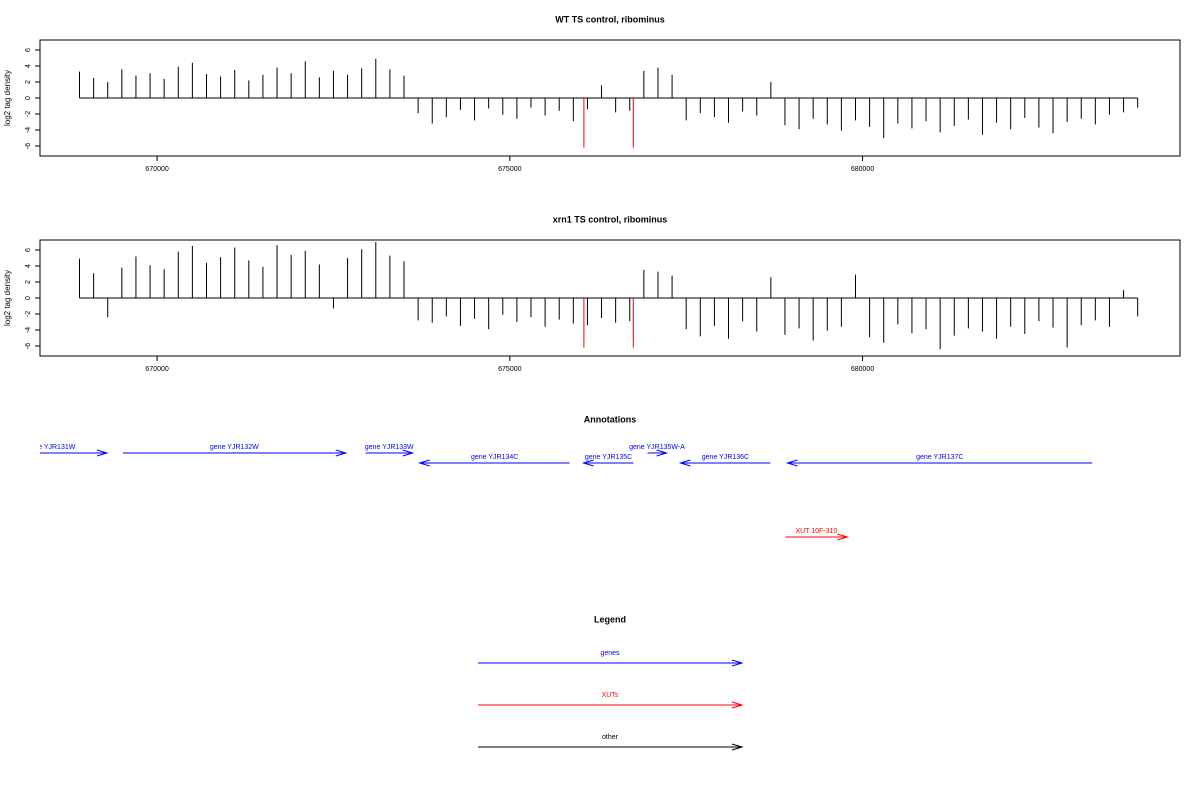 The image size is (1200, 800). What do you see at coordinates (234, 447) in the screenshot?
I see `feature-label: gene YJR132W` at bounding box center [234, 447].